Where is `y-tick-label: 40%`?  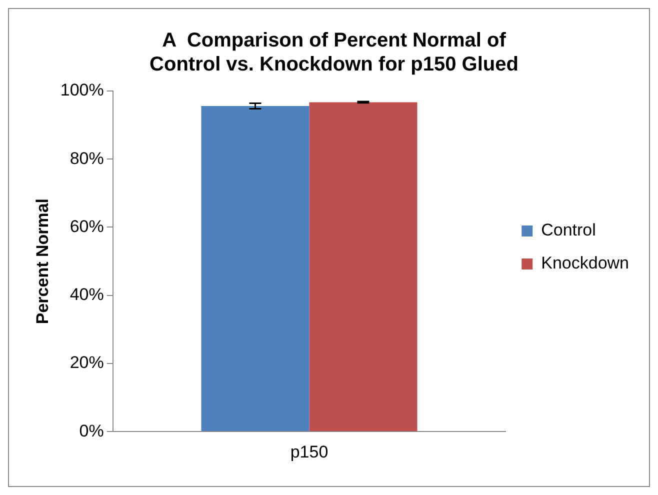 y-tick-label: 40% is located at coordinates (87, 294).